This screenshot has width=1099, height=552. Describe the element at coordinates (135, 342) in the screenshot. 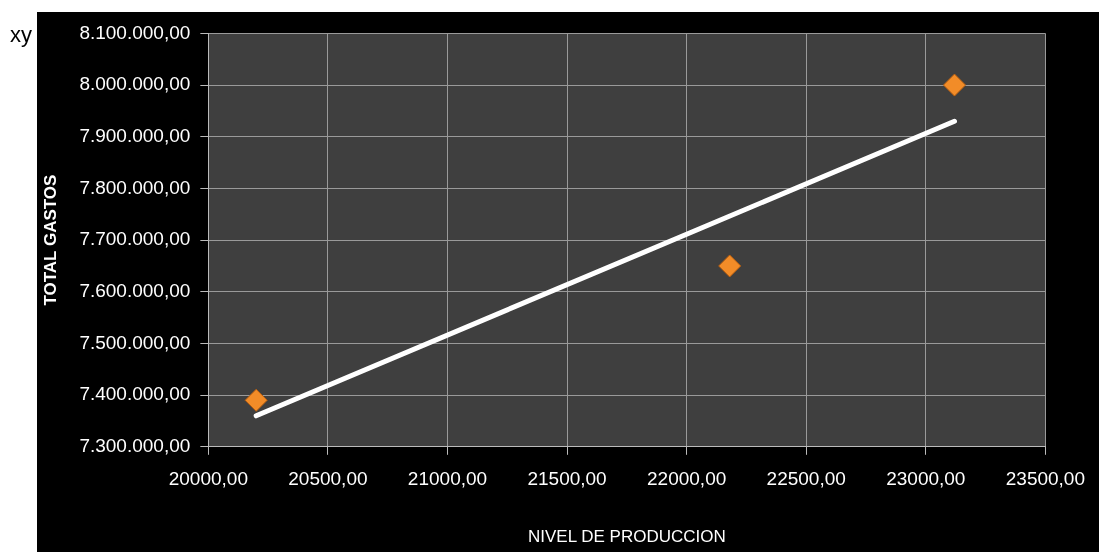

I see `y-tick-label: 7.500.000,00` at that location.